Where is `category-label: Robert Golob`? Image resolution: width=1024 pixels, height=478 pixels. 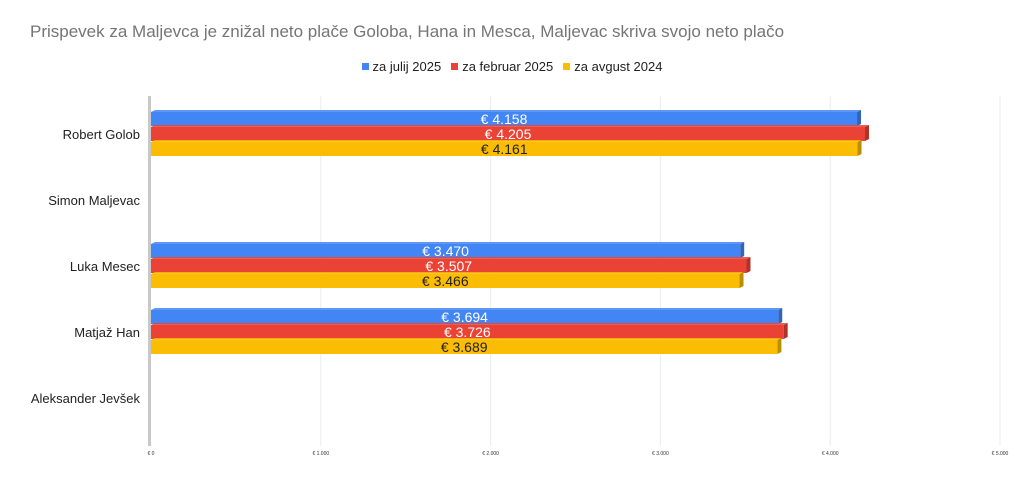 category-label: Robert Golob is located at coordinates (101, 134).